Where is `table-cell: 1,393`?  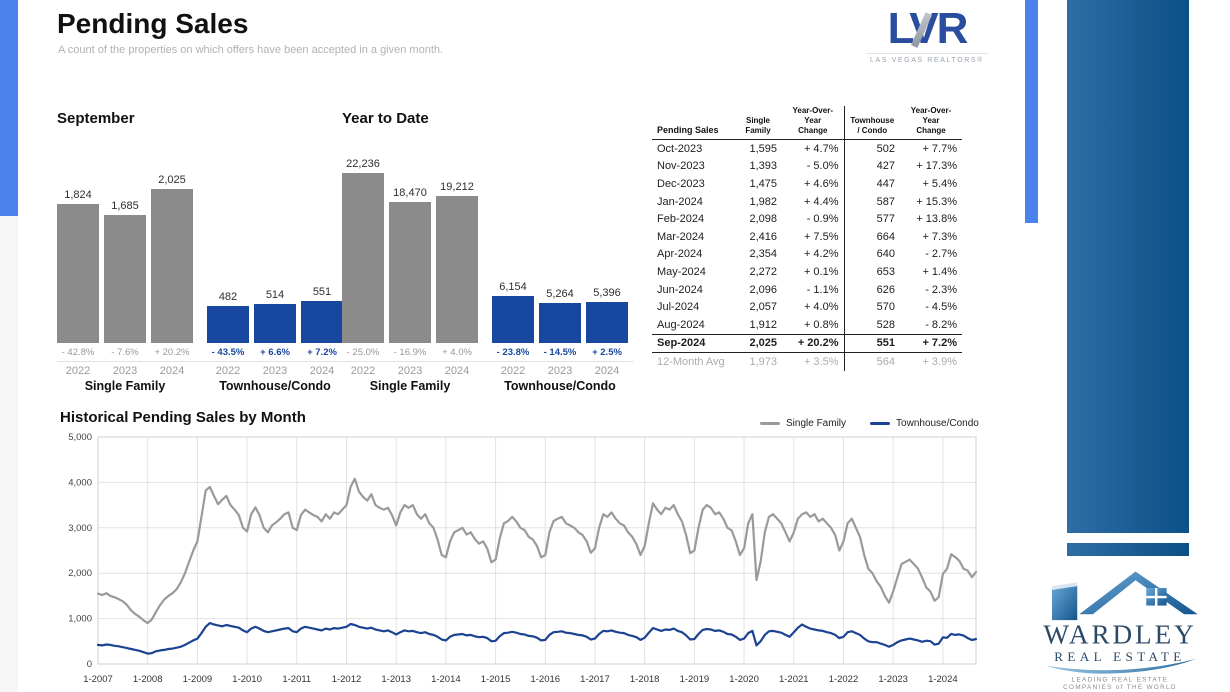 table-cell: 1,393 is located at coordinates (763, 166).